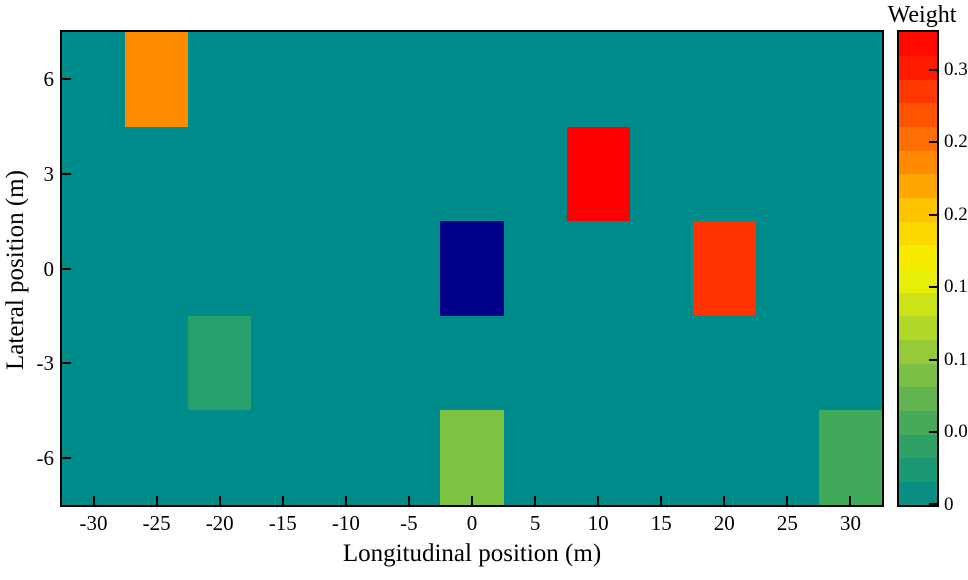  I want to click on x-tick-label: -20, so click(219, 523).